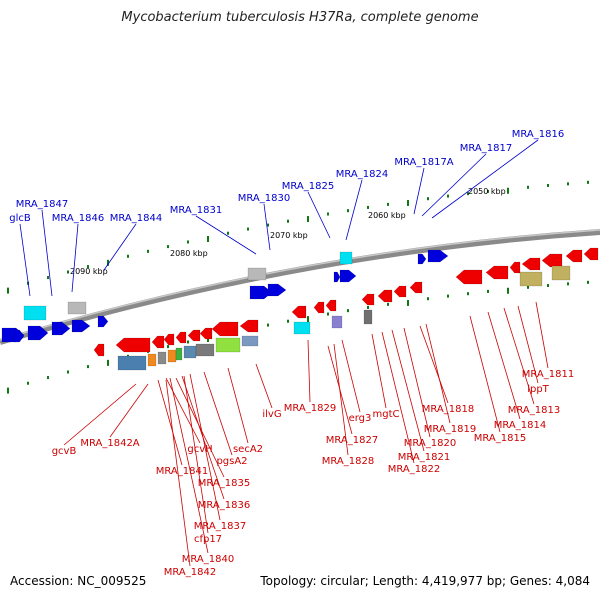  What do you see at coordinates (548, 374) in the screenshot?
I see `reverse-gene-label: MRA_1811` at bounding box center [548, 374].